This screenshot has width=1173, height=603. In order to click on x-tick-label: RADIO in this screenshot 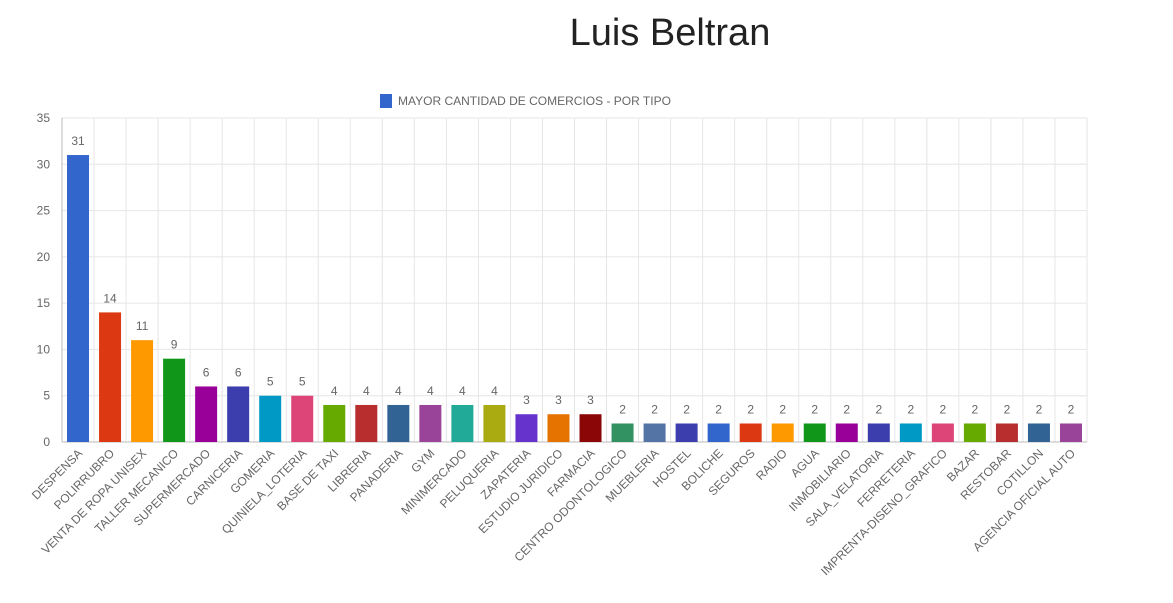, I will do `click(771, 464)`.